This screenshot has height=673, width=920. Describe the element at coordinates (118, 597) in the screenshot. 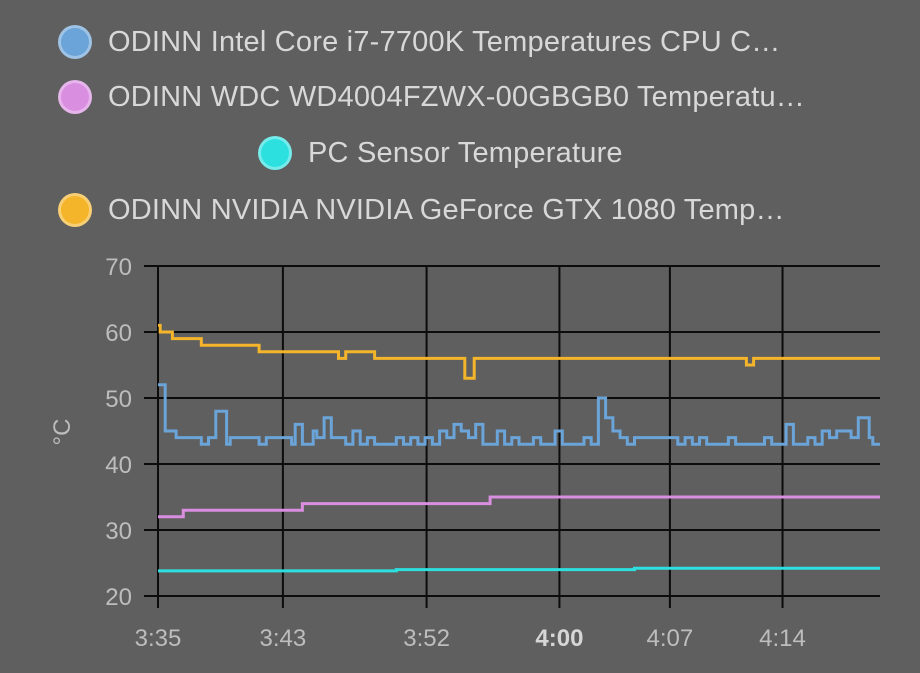

I see `y-tick-label: 20` at that location.